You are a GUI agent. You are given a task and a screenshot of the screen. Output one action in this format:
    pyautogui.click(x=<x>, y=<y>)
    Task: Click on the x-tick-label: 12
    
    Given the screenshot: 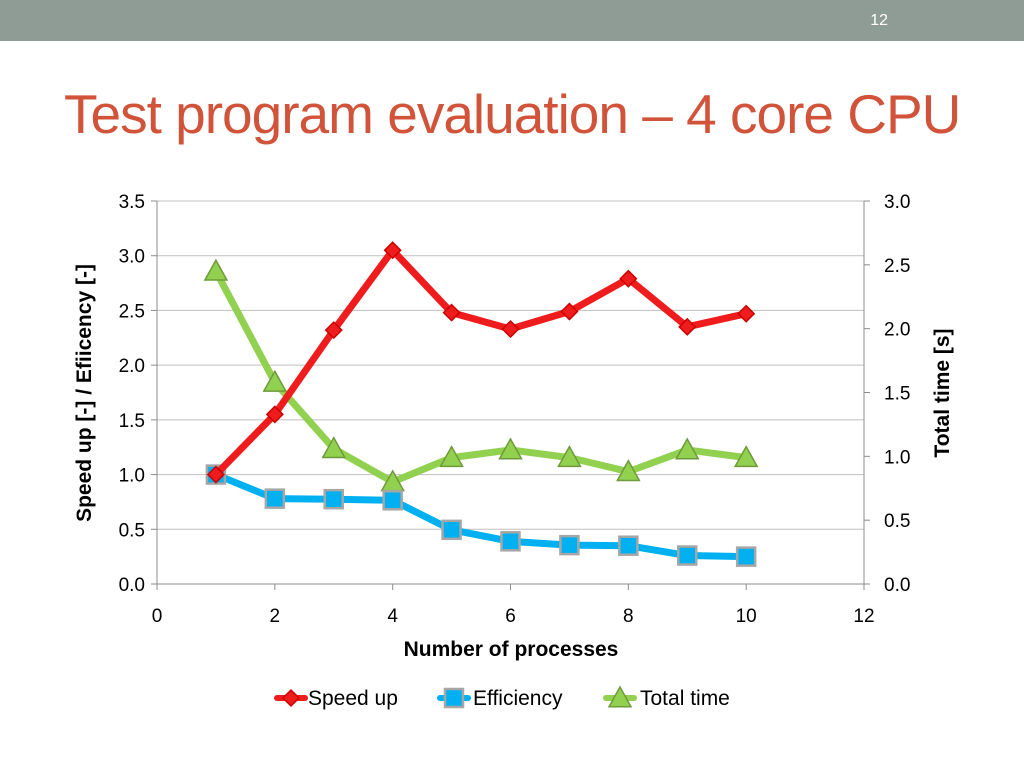 What is the action you would take?
    pyautogui.click(x=863, y=616)
    